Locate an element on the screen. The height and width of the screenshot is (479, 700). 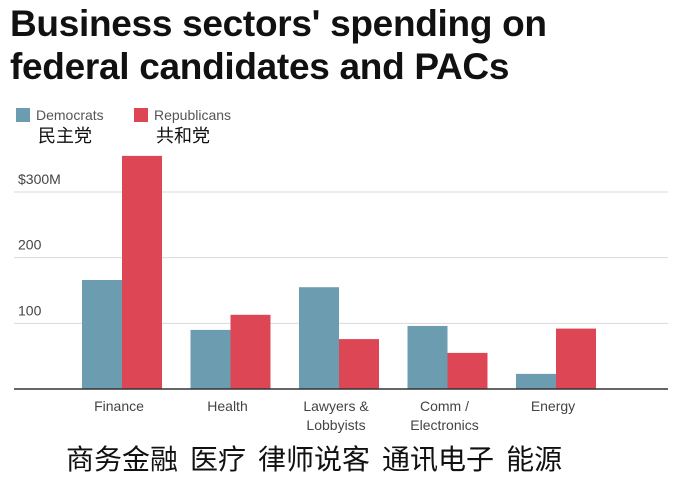
x-tick-label: Lawyers & is located at coordinates (336, 406).